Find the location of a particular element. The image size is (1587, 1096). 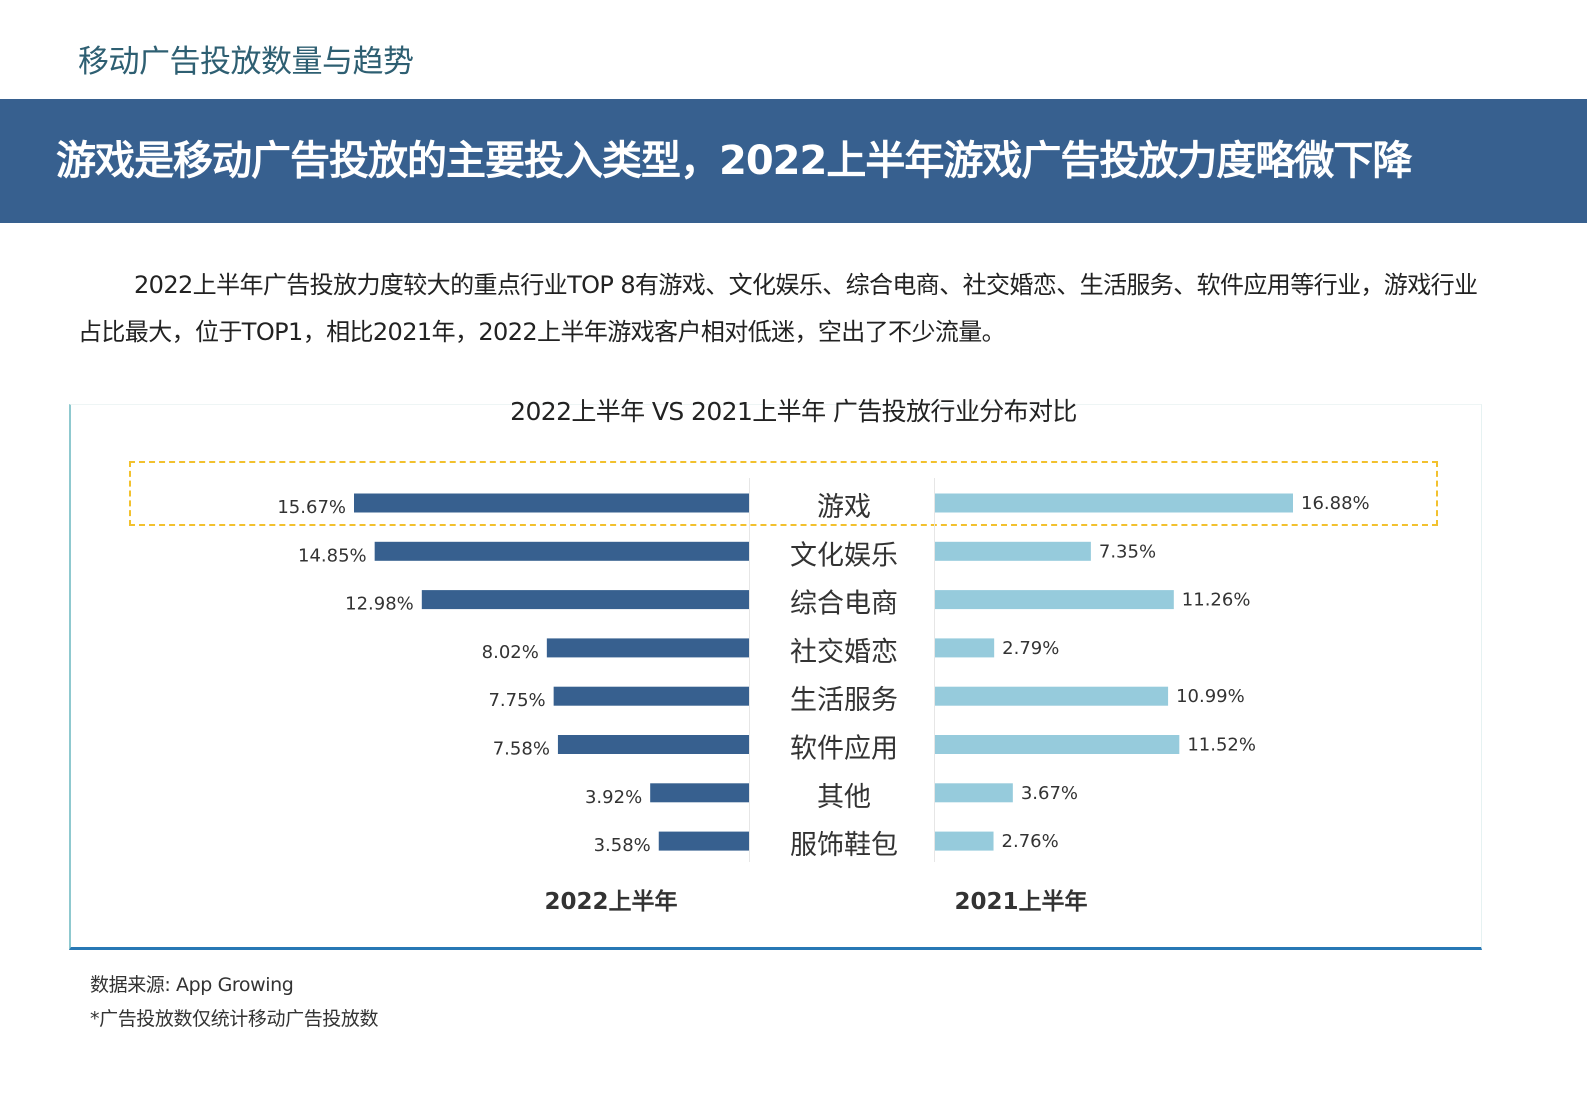

headline-banner: 游戏是移动广告投放的主要投入类型，2022上半年游戏广告投放力度略微下降 is located at coordinates (793, 161).